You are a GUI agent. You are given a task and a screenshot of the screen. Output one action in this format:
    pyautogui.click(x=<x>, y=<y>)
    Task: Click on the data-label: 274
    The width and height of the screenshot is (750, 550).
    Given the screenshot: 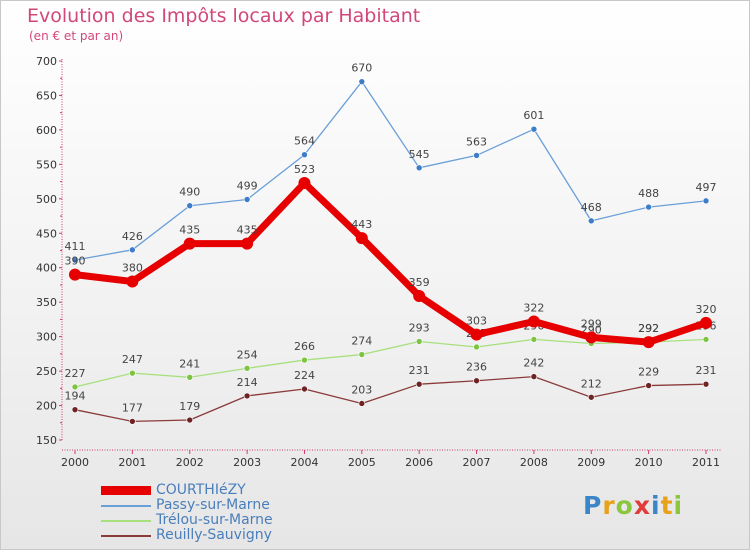 What is the action you would take?
    pyautogui.click(x=361, y=341)
    